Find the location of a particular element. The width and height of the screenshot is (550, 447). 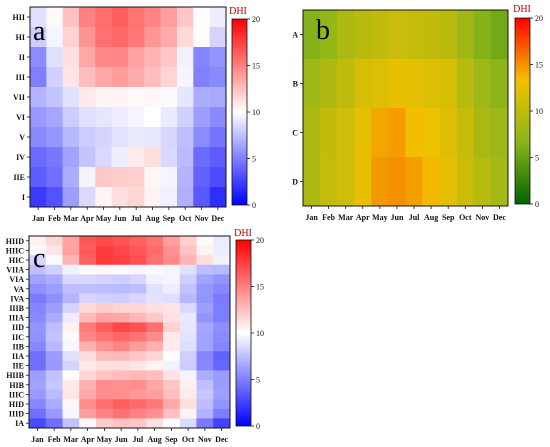

x-tick-label-b-7: Aug is located at coordinates (431, 217).